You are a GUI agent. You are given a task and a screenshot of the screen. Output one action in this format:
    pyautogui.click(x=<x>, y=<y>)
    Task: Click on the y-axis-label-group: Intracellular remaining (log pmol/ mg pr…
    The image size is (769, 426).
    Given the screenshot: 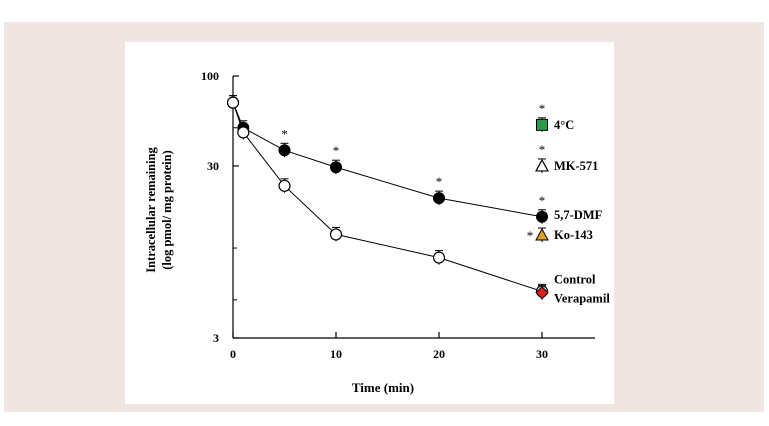 What is the action you would take?
    pyautogui.click(x=159, y=209)
    